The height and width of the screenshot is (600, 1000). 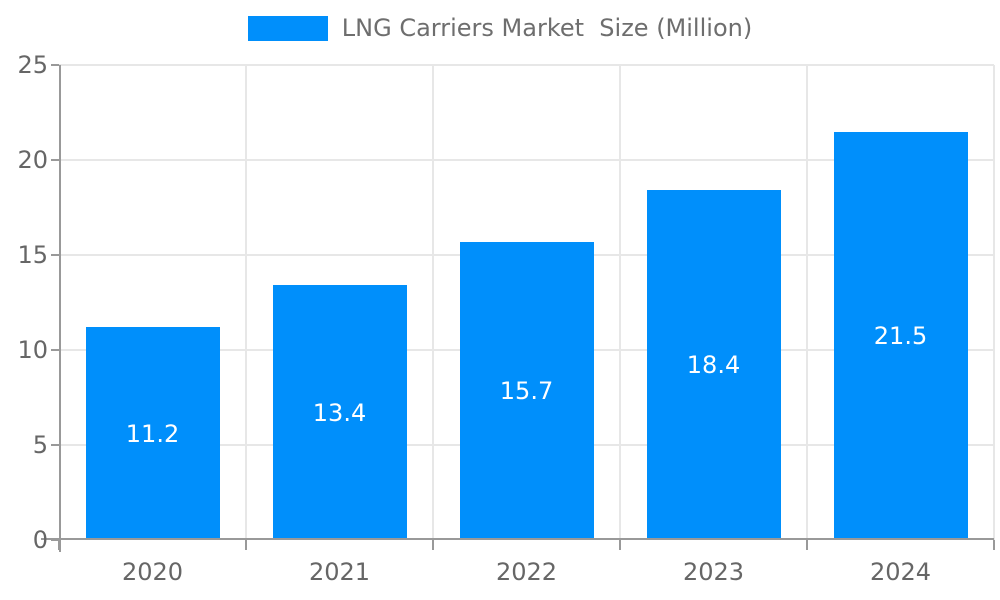 I want to click on y-tick-label-10: 10, so click(x=32, y=350).